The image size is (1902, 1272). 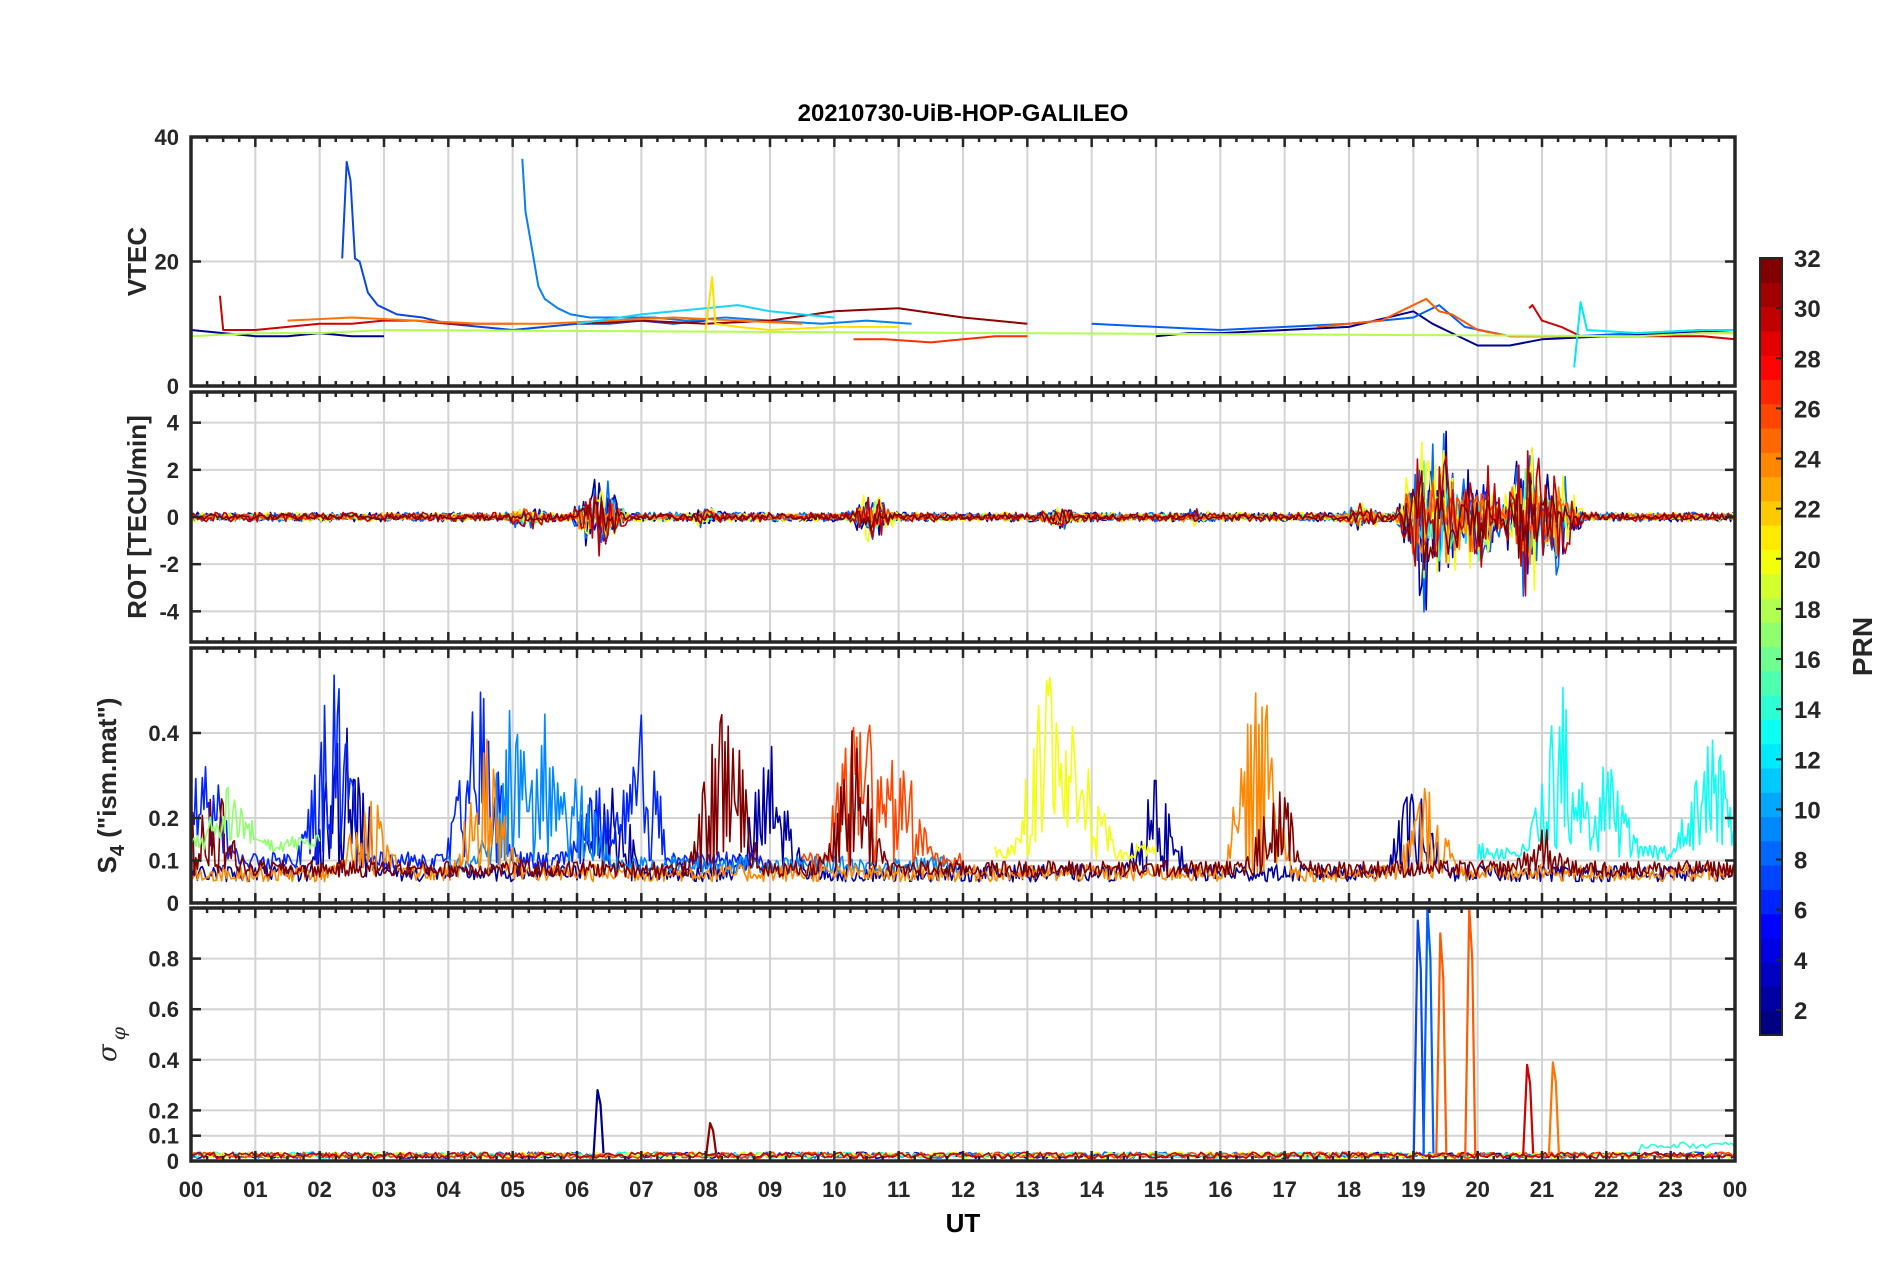 What do you see at coordinates (1807, 359) in the screenshot?
I see `colorbar-tick-label: 28` at bounding box center [1807, 359].